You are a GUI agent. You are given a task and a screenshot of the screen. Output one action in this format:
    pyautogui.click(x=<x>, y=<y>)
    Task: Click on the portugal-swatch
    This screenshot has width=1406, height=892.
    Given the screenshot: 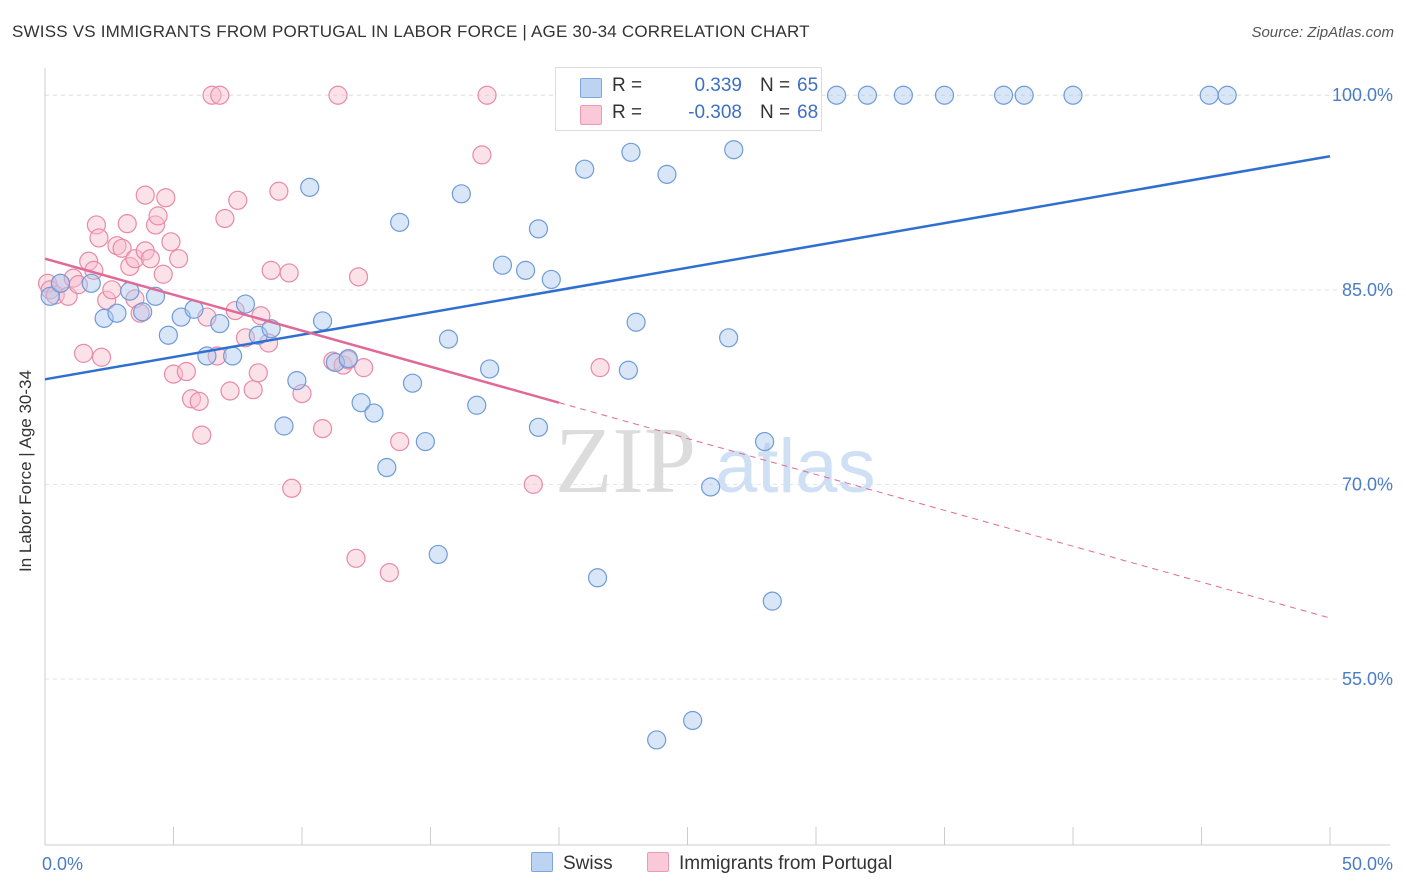 What is the action you would take?
    pyautogui.click(x=591, y=115)
    